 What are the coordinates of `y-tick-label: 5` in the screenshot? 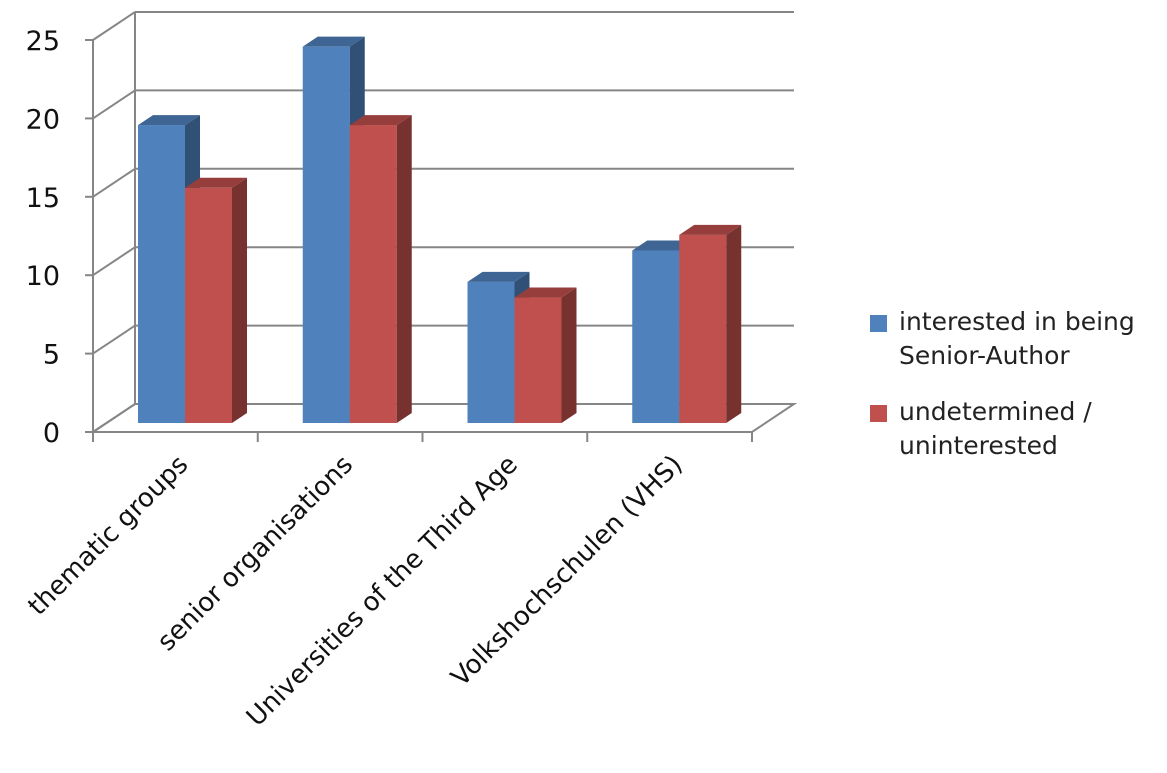 It's located at (51, 355).